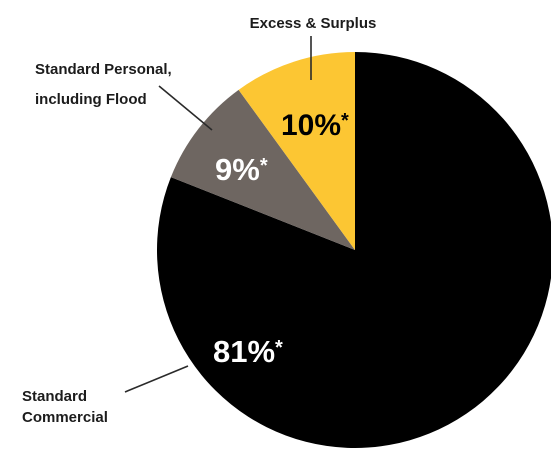 Image resolution: width=551 pixels, height=457 pixels. I want to click on category-label-standard-personal: Standard Personal, including Flood, so click(103, 84).